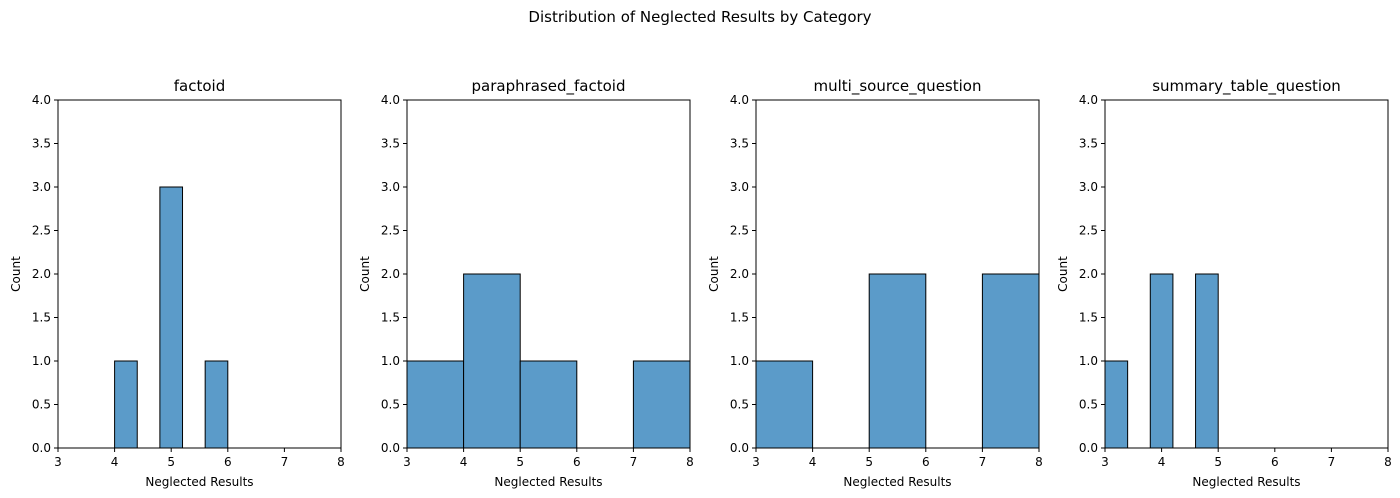 This screenshot has height=498, width=1400. Describe the element at coordinates (199, 86) in the screenshot. I see `panel-title: factoid` at that location.